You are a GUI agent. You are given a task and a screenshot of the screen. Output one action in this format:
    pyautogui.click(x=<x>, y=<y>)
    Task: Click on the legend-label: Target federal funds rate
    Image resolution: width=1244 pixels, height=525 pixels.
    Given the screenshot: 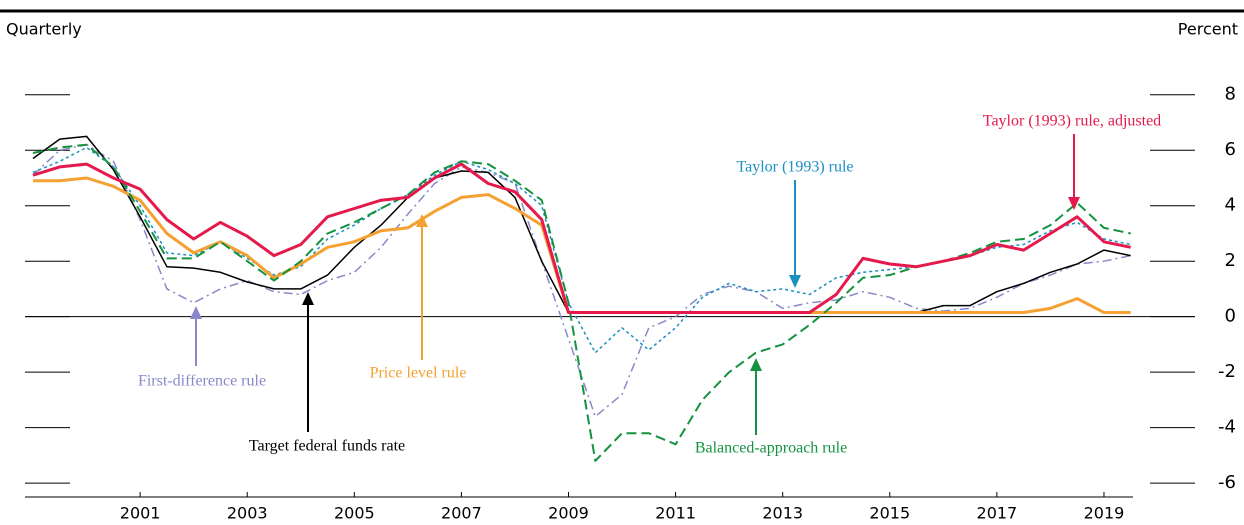 What is the action you would take?
    pyautogui.click(x=327, y=446)
    